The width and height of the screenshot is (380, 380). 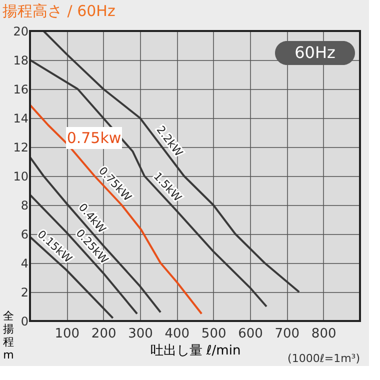 I want to click on y-tick-label: 20, so click(x=20, y=31).